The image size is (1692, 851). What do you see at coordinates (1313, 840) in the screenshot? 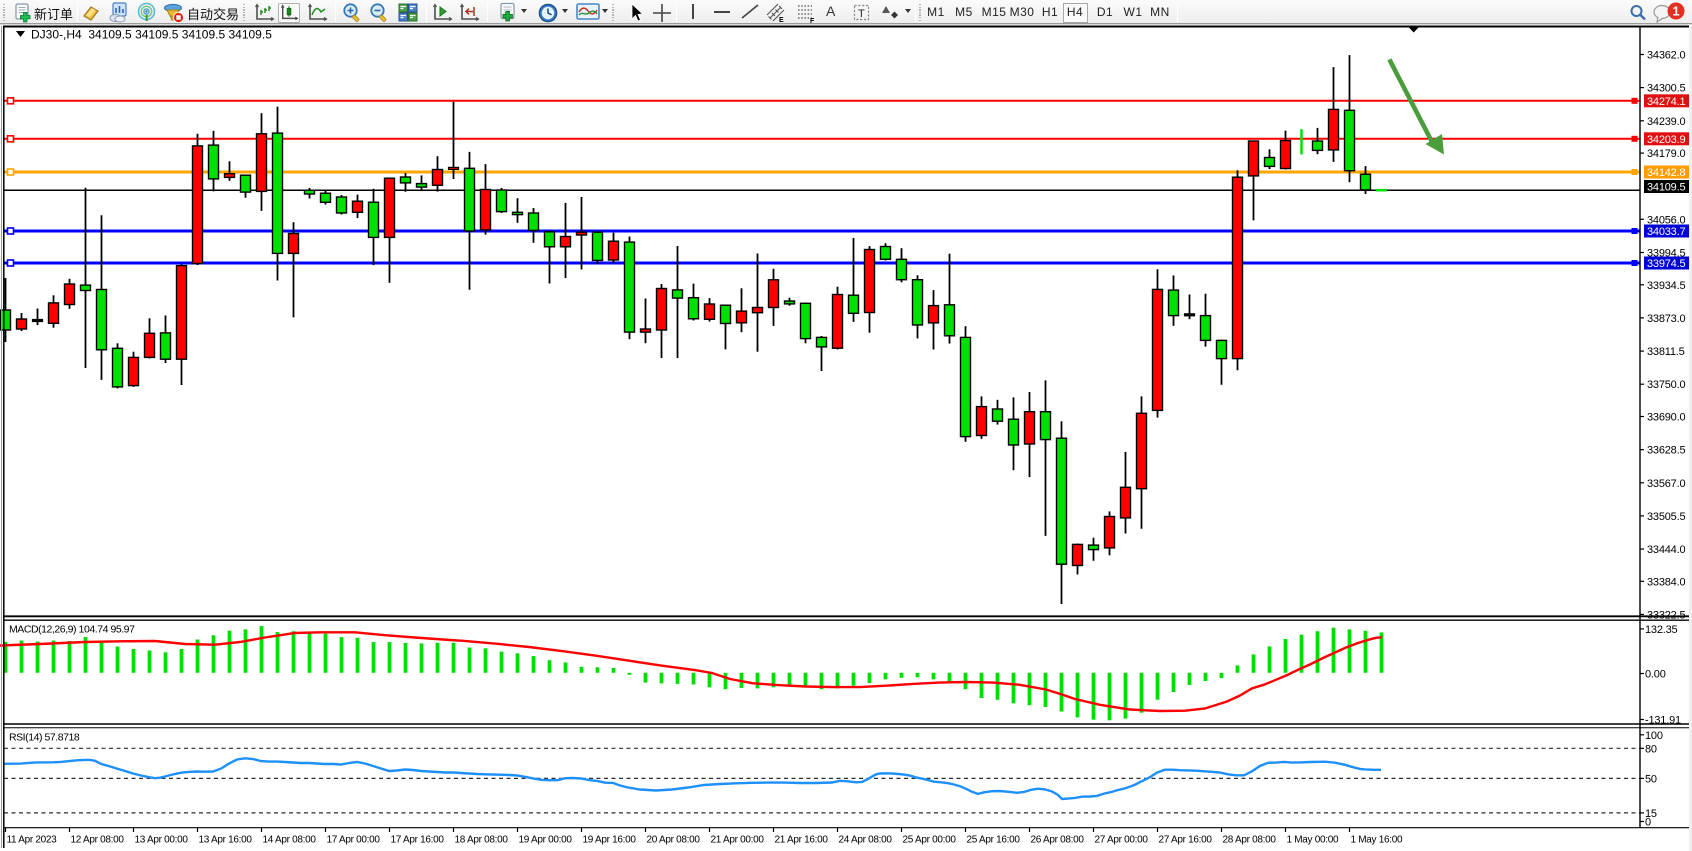
I see `svg-text: 1 May 00:00` at bounding box center [1313, 840].